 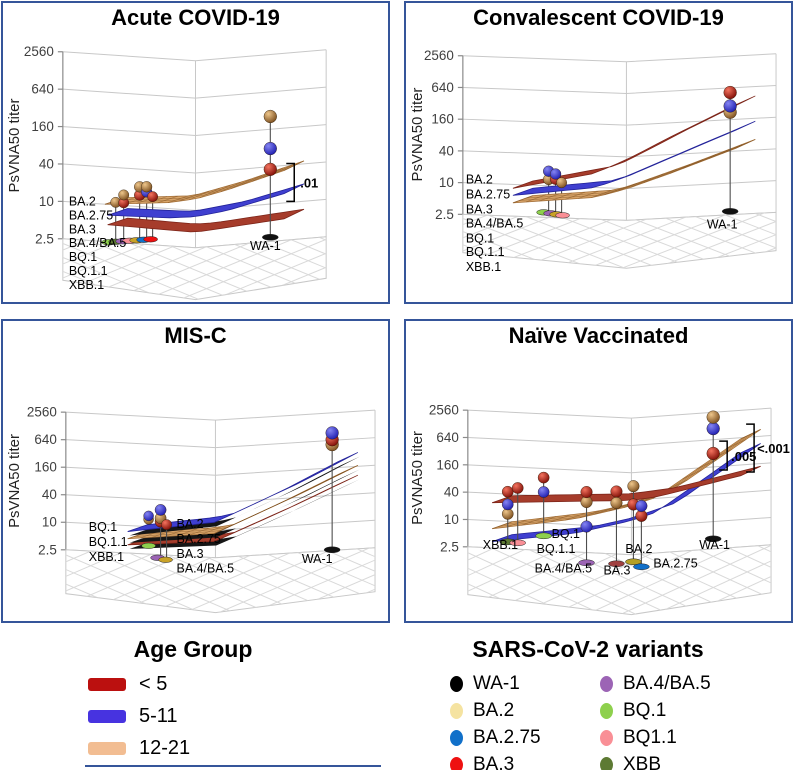 What do you see at coordinates (494, 762) in the screenshot?
I see `variant-label: BA.3` at bounding box center [494, 762].